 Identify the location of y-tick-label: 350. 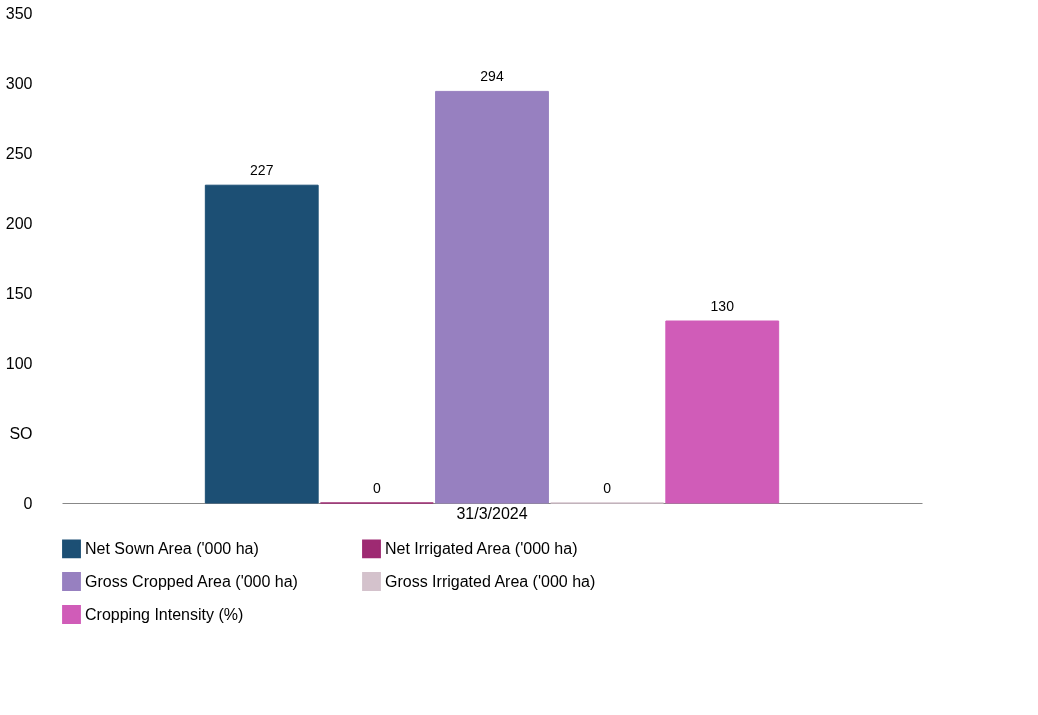
(19, 13).